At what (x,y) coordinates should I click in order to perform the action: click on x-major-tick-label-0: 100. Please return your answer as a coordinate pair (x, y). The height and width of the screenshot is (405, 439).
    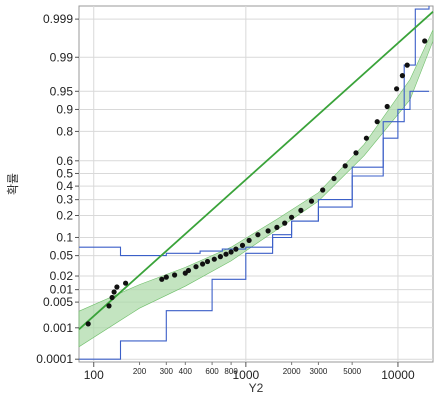
    Looking at the image, I should click on (94, 375).